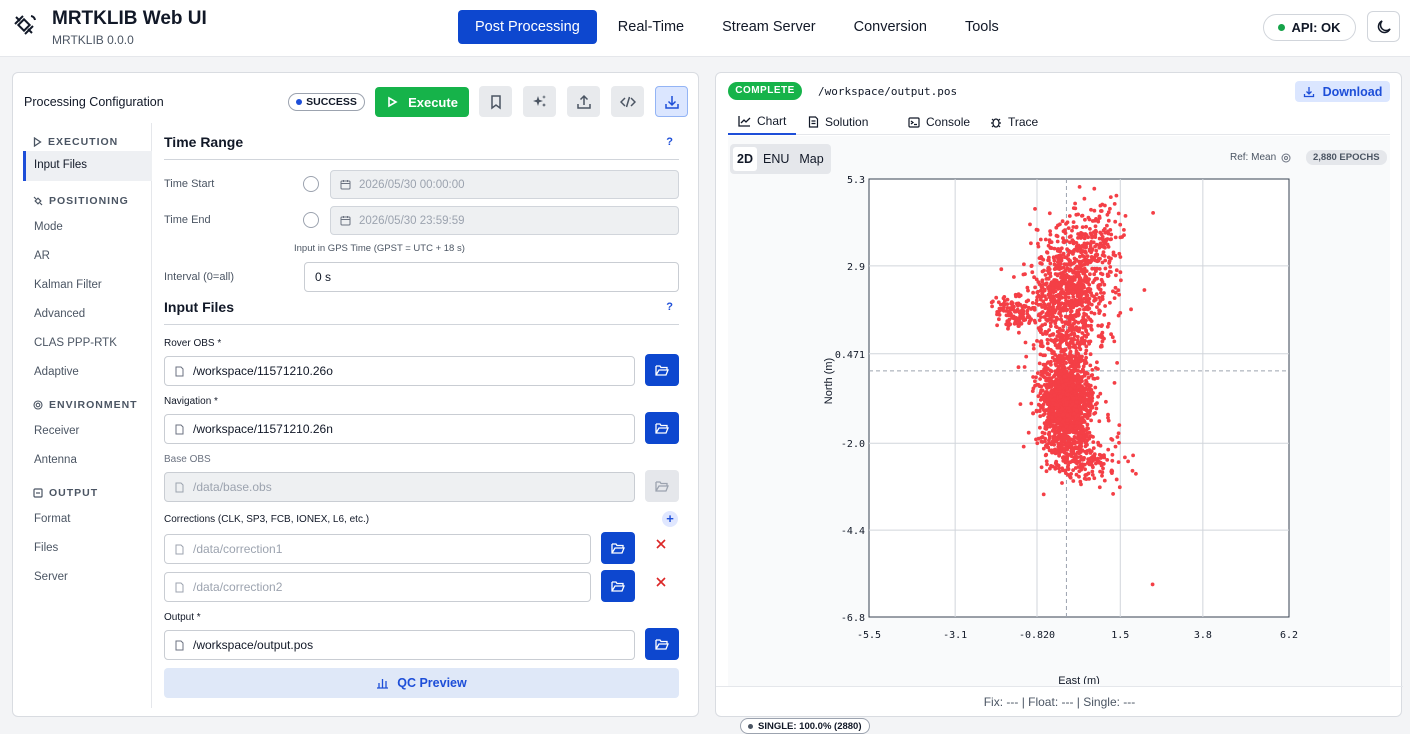 Image resolution: width=1410 pixels, height=734 pixels. Describe the element at coordinates (838, 122) in the screenshot. I see `tab-solution: Solution` at that location.